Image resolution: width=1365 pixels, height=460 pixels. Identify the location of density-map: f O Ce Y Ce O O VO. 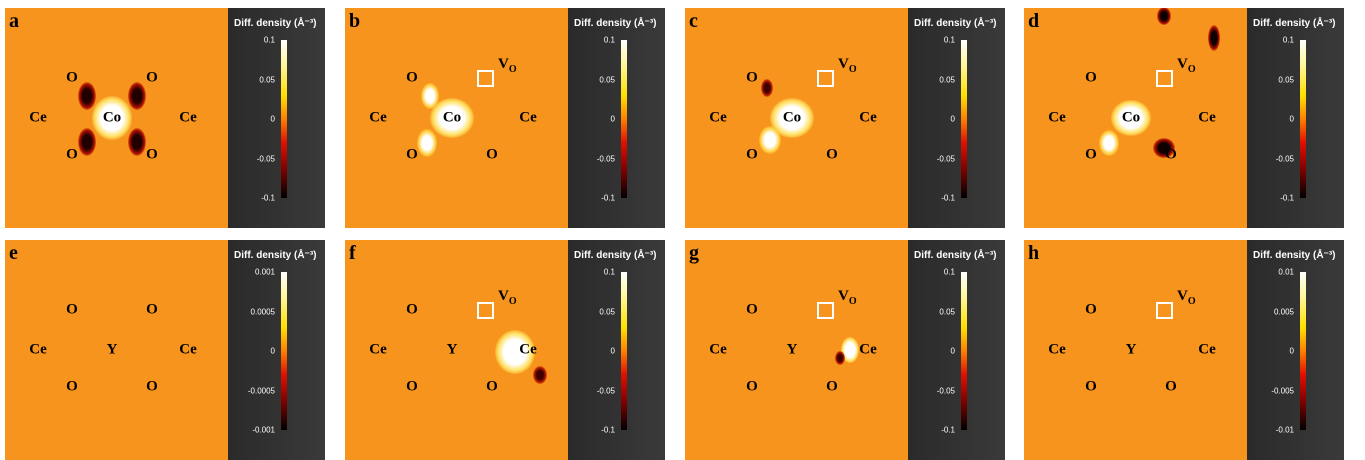
(456, 350).